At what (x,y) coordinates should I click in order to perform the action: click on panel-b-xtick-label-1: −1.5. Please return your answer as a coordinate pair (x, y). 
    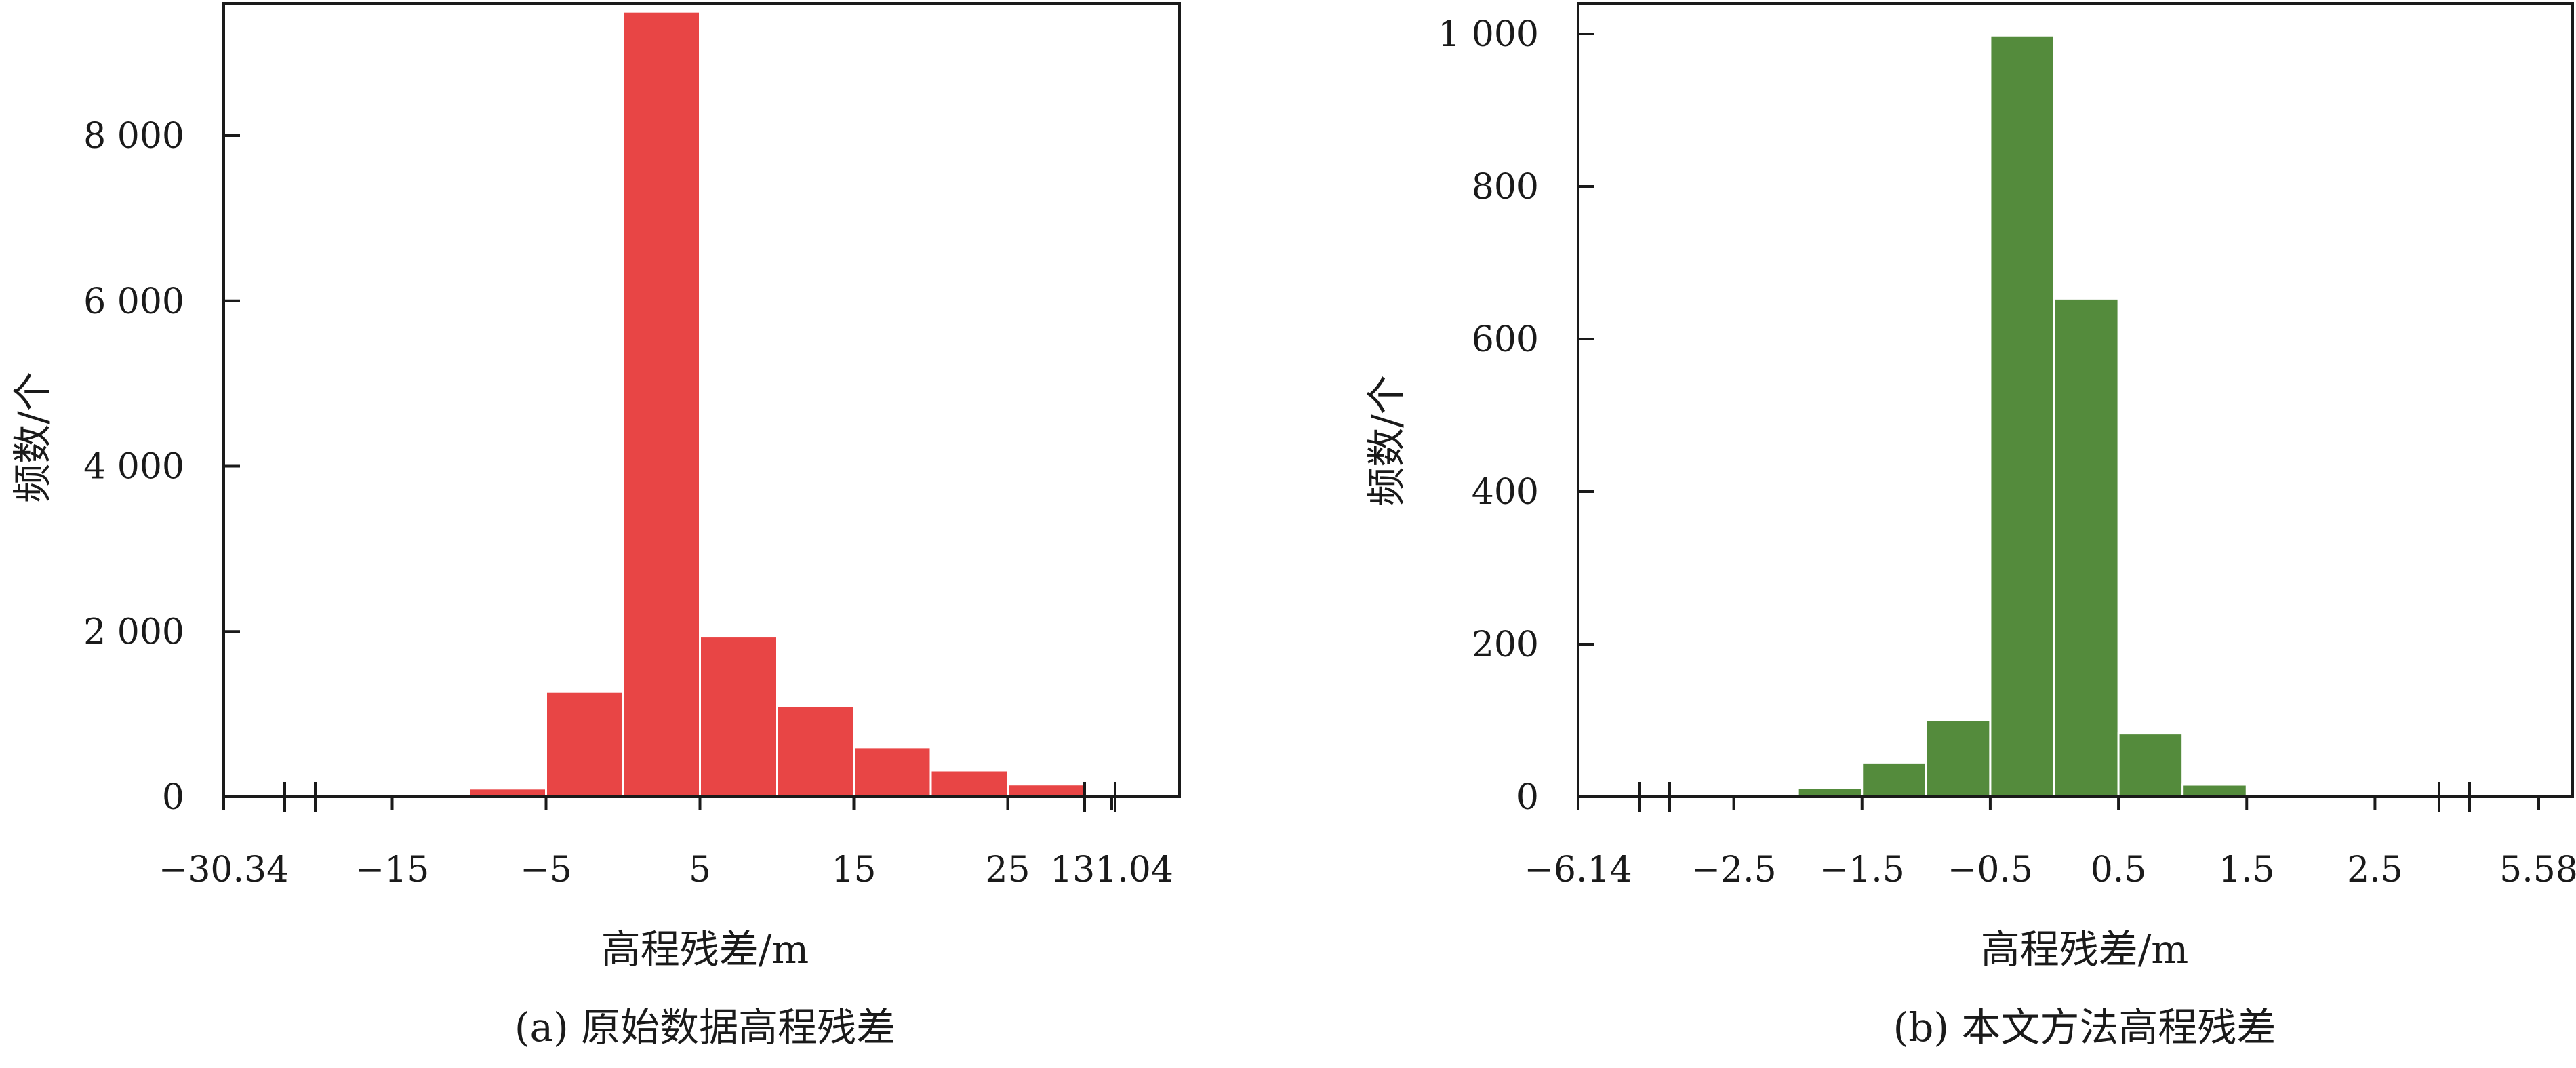
    Looking at the image, I should click on (1862, 870).